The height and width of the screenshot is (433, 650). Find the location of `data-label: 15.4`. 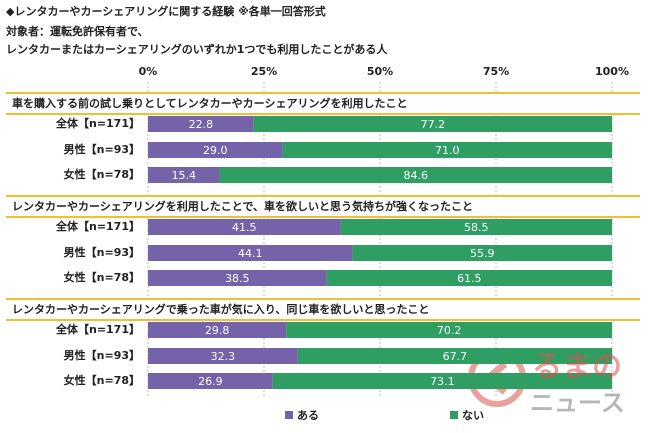

data-label: 15.4 is located at coordinates (183, 175).